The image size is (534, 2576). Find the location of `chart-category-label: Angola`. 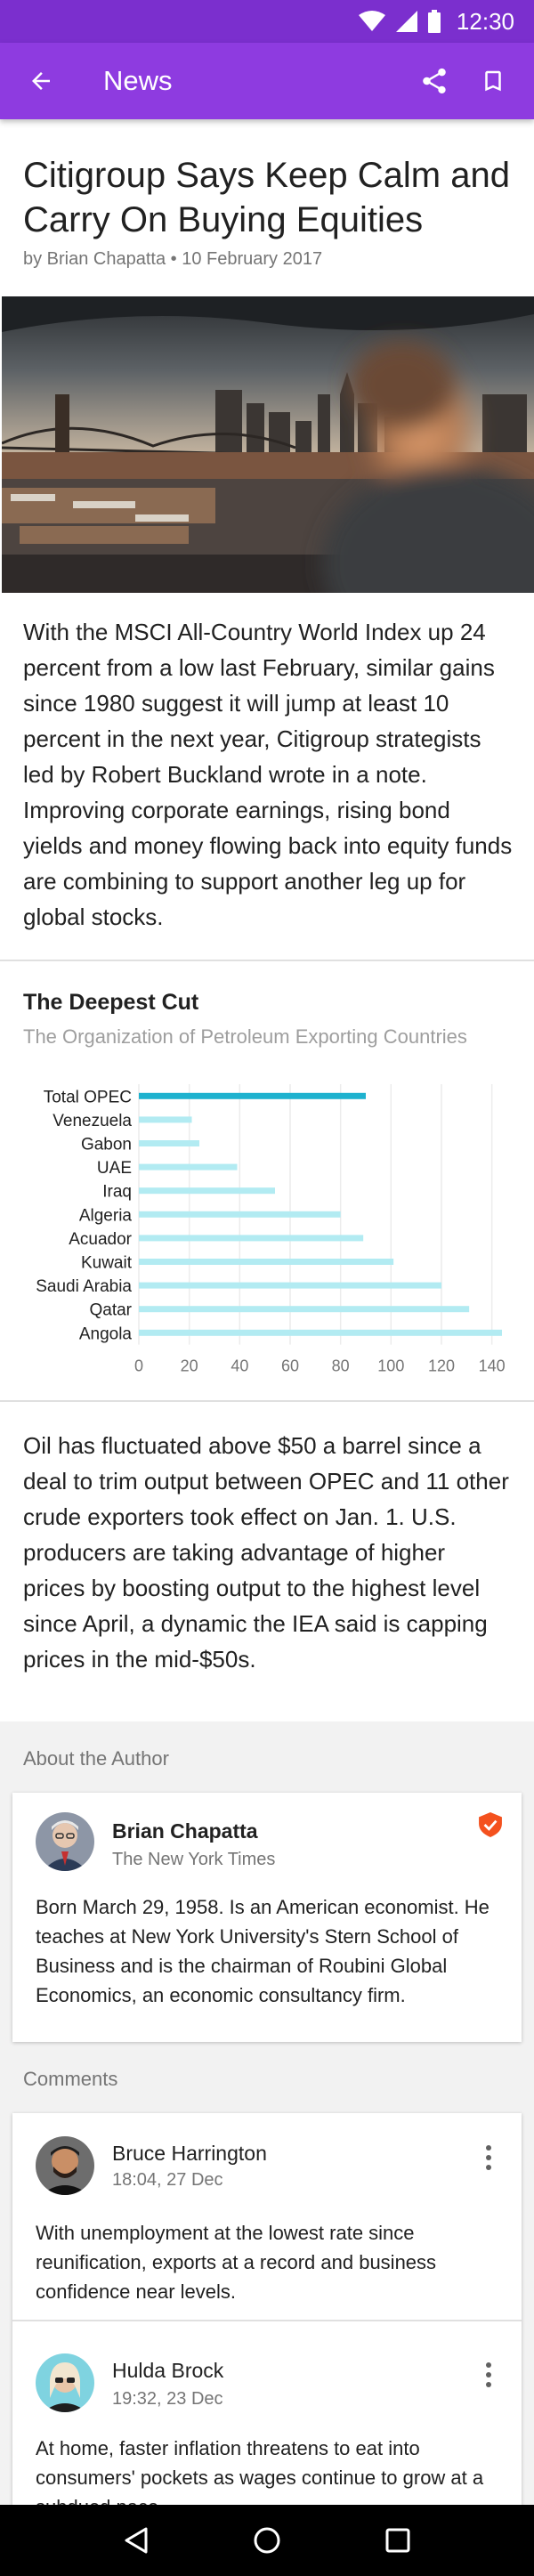

chart-category-label: Angola is located at coordinates (106, 1333).